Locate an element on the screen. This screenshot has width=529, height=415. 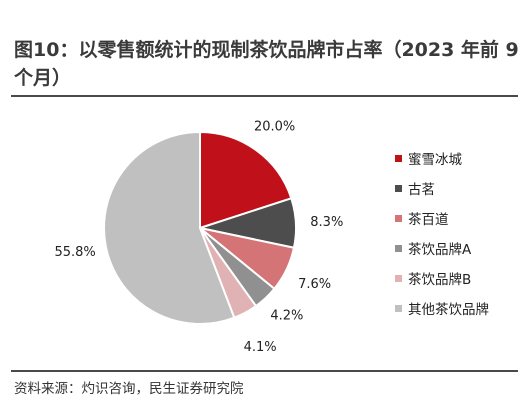
source-note: 资料来源：灼识咨询，民生证券研究院 is located at coordinates (129, 389).